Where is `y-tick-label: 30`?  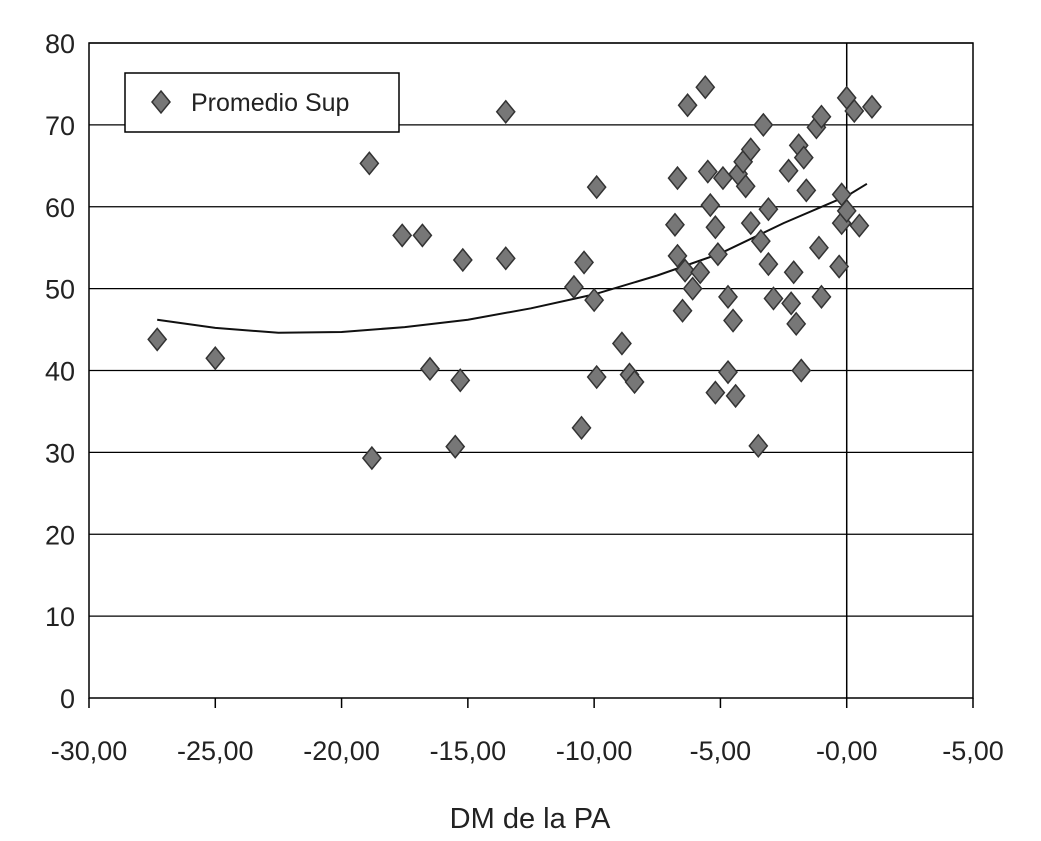
y-tick-label: 30 is located at coordinates (60, 453).